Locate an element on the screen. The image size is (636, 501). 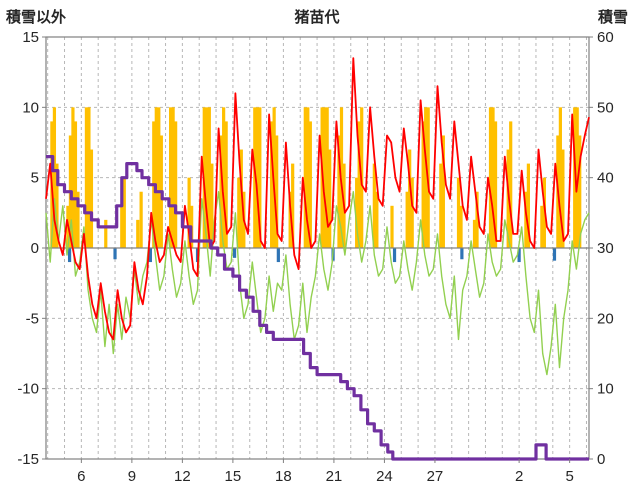
x-tick-label: 5 is located at coordinates (569, 476).